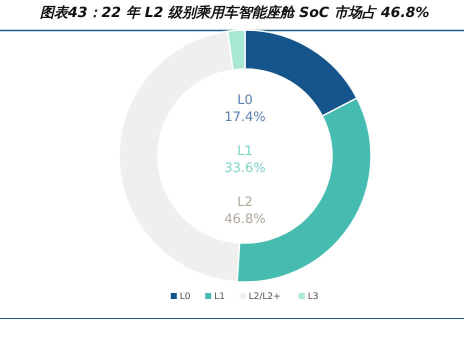  I want to click on legend-label: L0, so click(185, 297).